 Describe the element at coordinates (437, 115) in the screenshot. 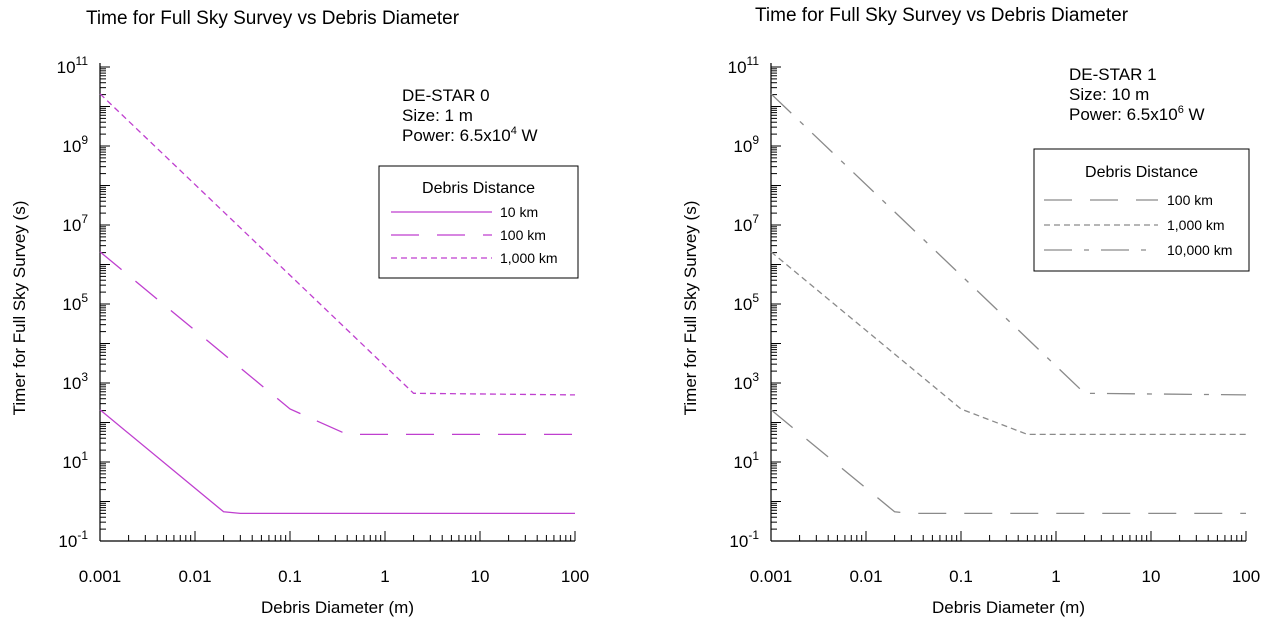

I see `info-line: Size: 1 m` at that location.